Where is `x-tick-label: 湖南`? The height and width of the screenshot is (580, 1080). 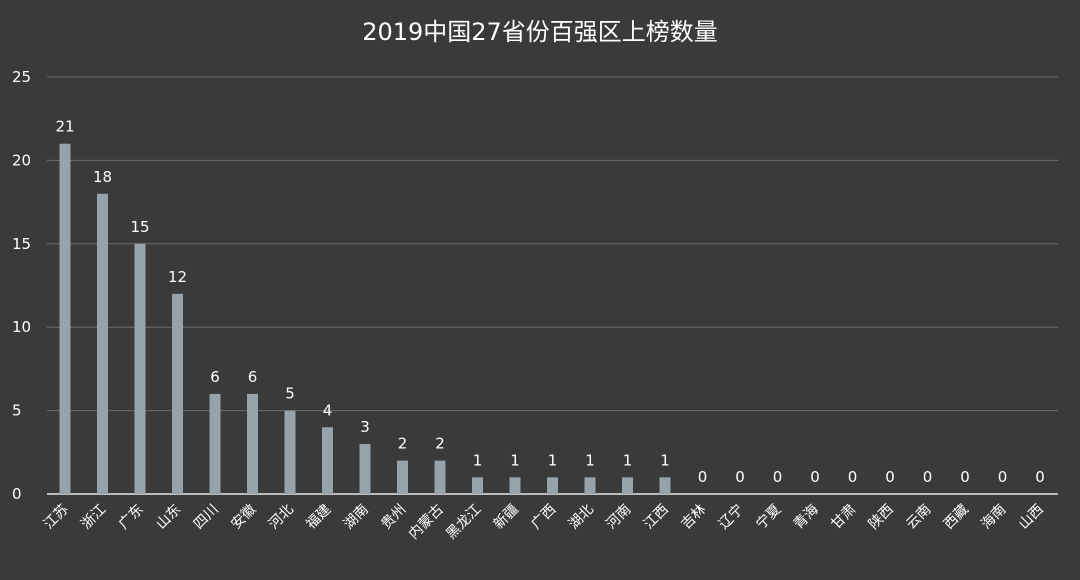
x-tick-label: 湖南 is located at coordinates (356, 517).